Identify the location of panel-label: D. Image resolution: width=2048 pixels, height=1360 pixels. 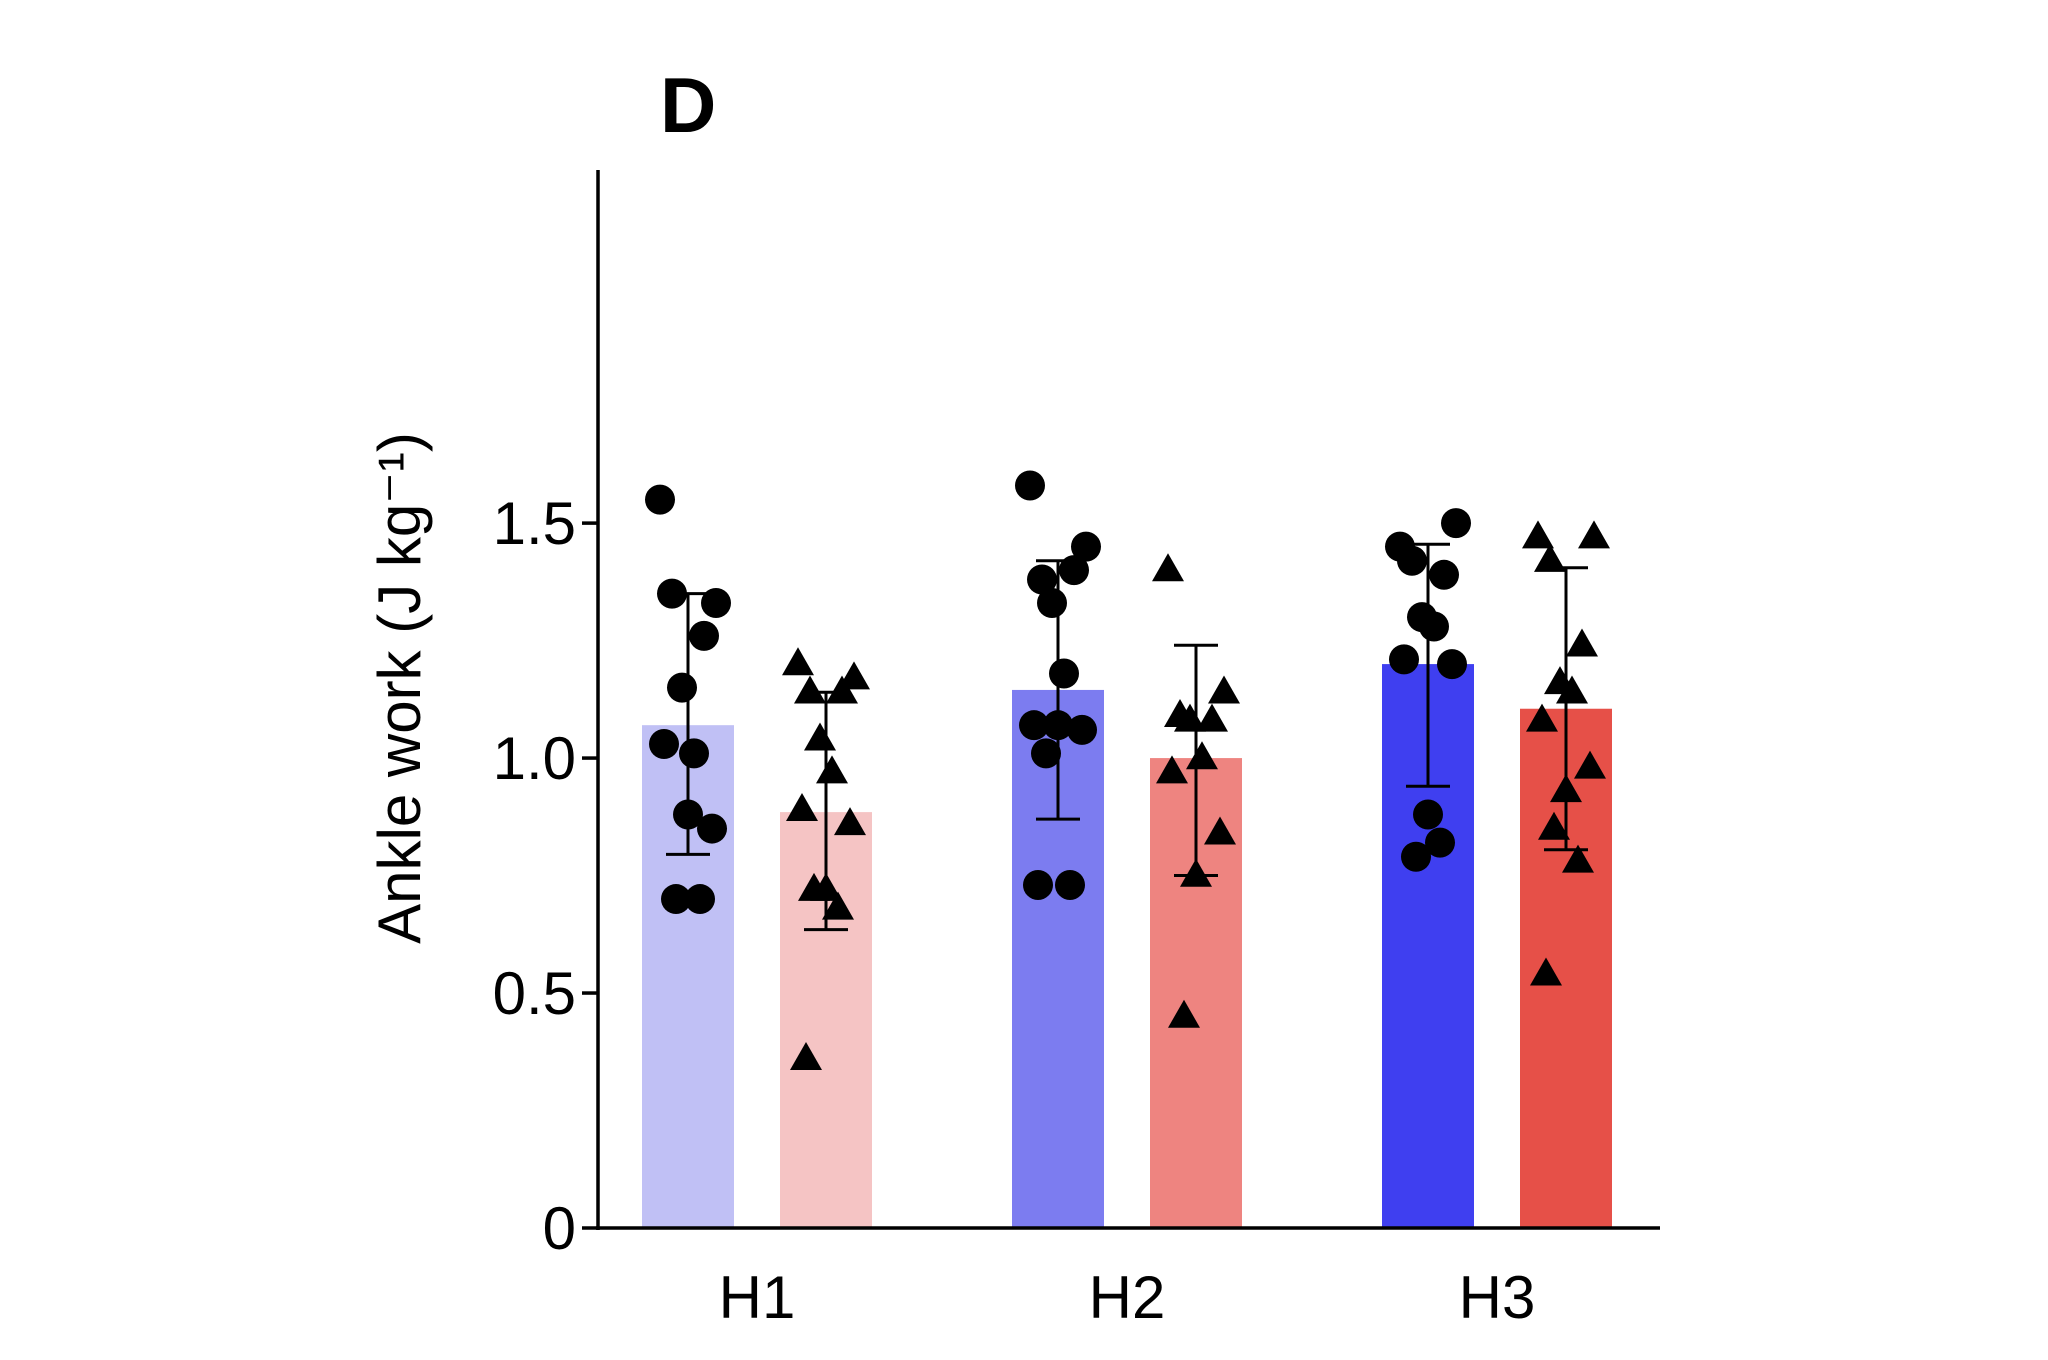
(688, 105).